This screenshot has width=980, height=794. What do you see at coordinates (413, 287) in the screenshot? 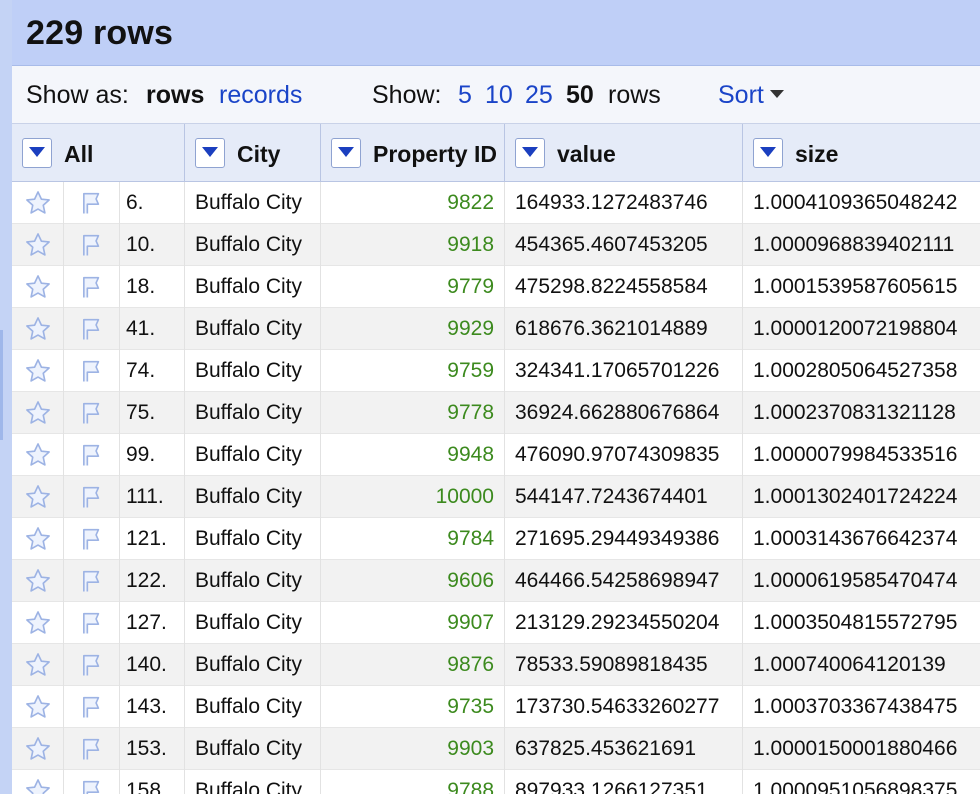
I see `property-id-cell: 9779` at bounding box center [413, 287].